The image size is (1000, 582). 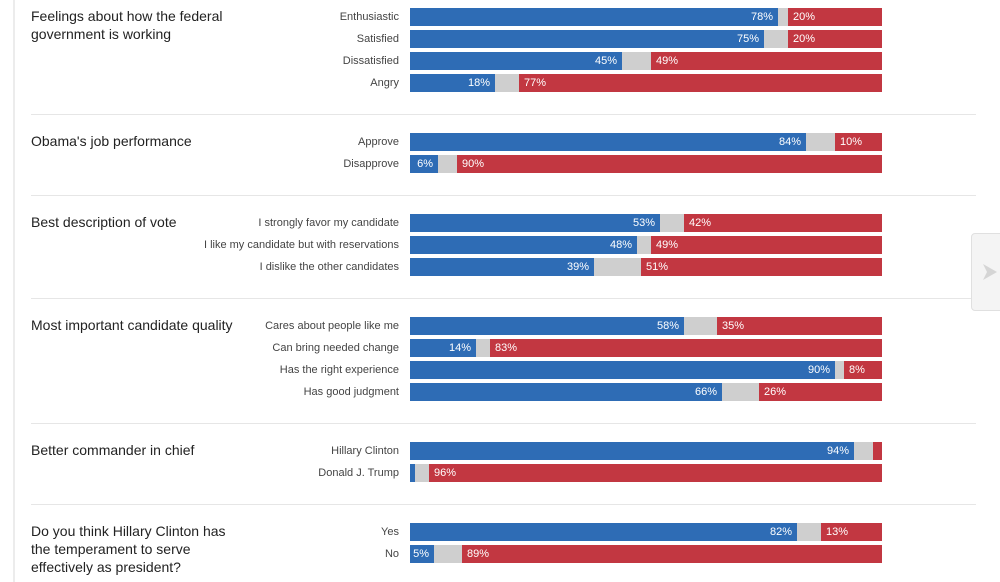 I want to click on answer-label: I strongly favor my candidate, so click(x=328, y=223).